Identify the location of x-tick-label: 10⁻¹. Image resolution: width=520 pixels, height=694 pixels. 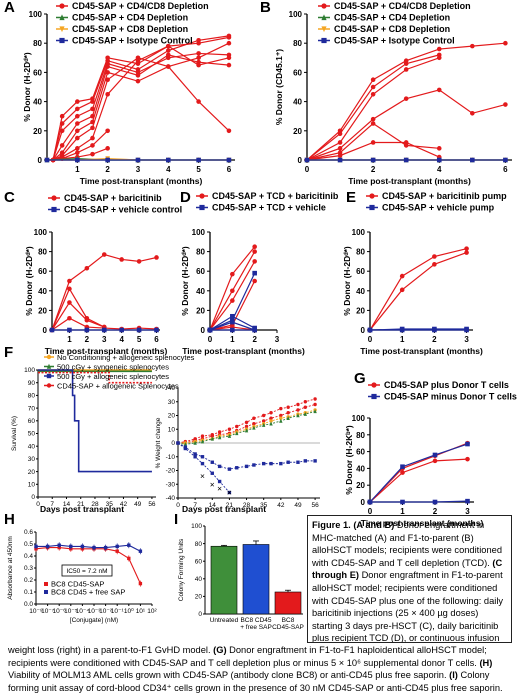
(118, 611).